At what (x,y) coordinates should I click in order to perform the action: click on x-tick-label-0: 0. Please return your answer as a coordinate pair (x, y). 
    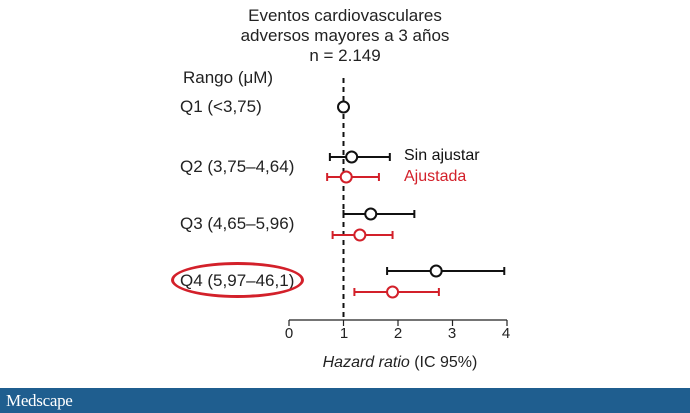
    Looking at the image, I should click on (289, 333).